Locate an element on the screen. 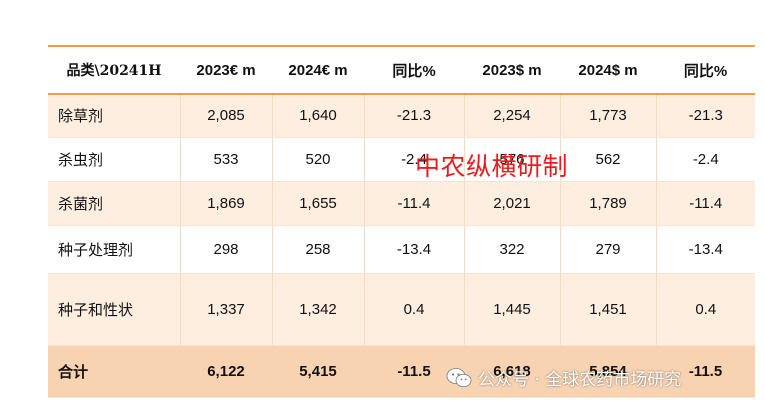  row-label: 除草剂 is located at coordinates (114, 116).